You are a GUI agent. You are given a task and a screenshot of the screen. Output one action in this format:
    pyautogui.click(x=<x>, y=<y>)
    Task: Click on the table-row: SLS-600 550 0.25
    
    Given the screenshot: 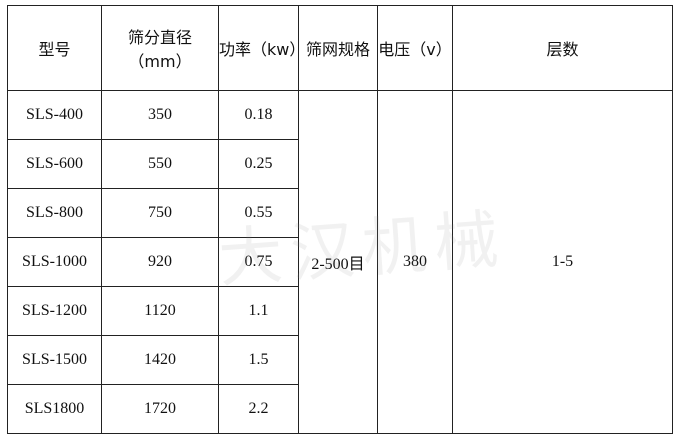 What is the action you would take?
    pyautogui.click(x=340, y=164)
    